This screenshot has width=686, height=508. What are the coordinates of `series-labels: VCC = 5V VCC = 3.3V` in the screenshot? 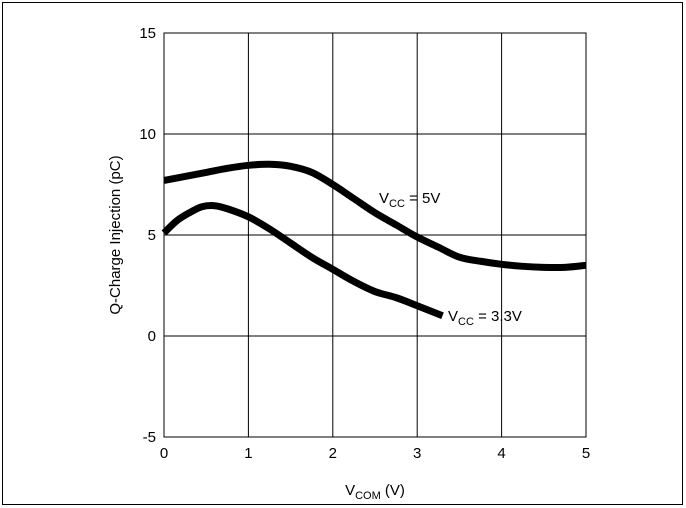 It's located at (450, 259).